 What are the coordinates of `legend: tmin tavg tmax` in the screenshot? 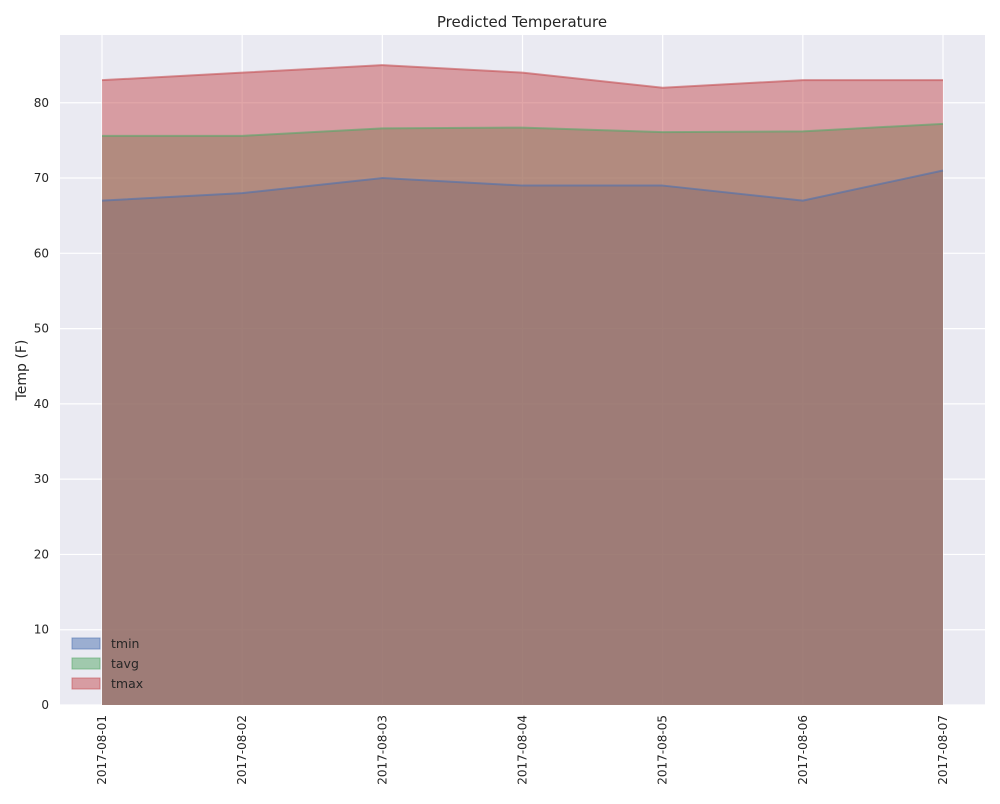 It's located at (107, 663).